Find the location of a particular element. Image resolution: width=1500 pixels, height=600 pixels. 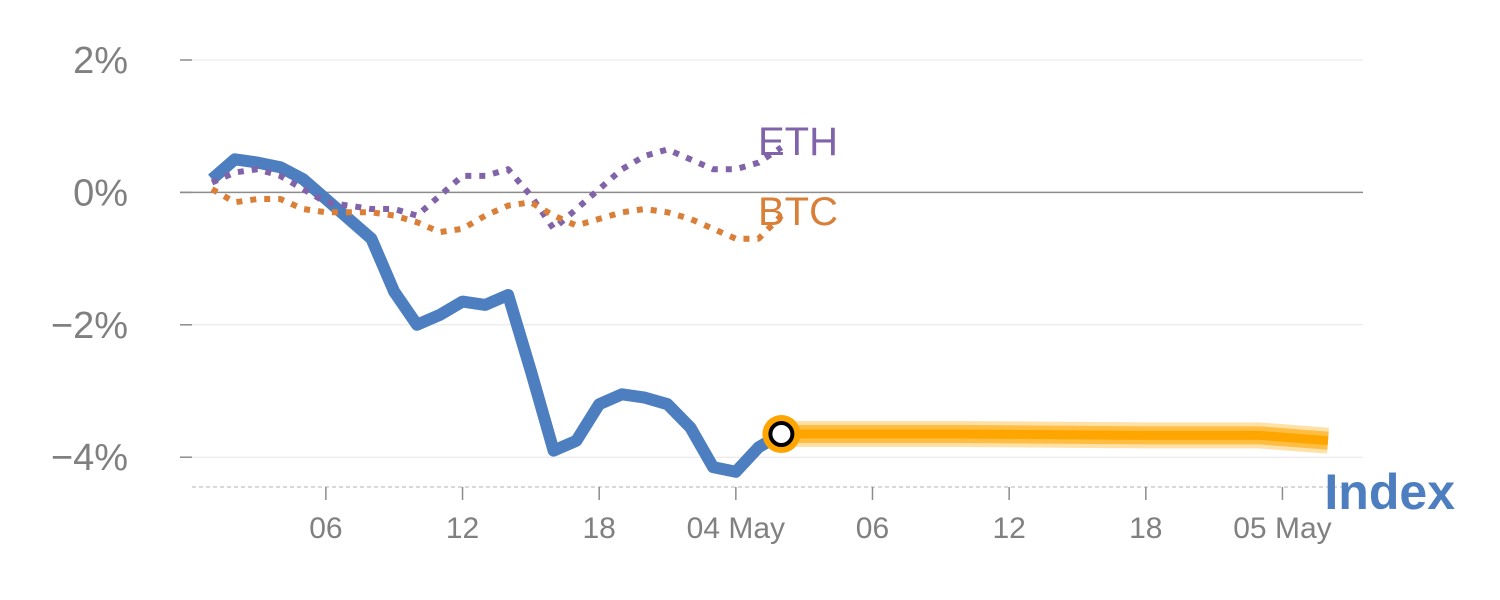

x-tick-label: 05 May is located at coordinates (1282, 528).